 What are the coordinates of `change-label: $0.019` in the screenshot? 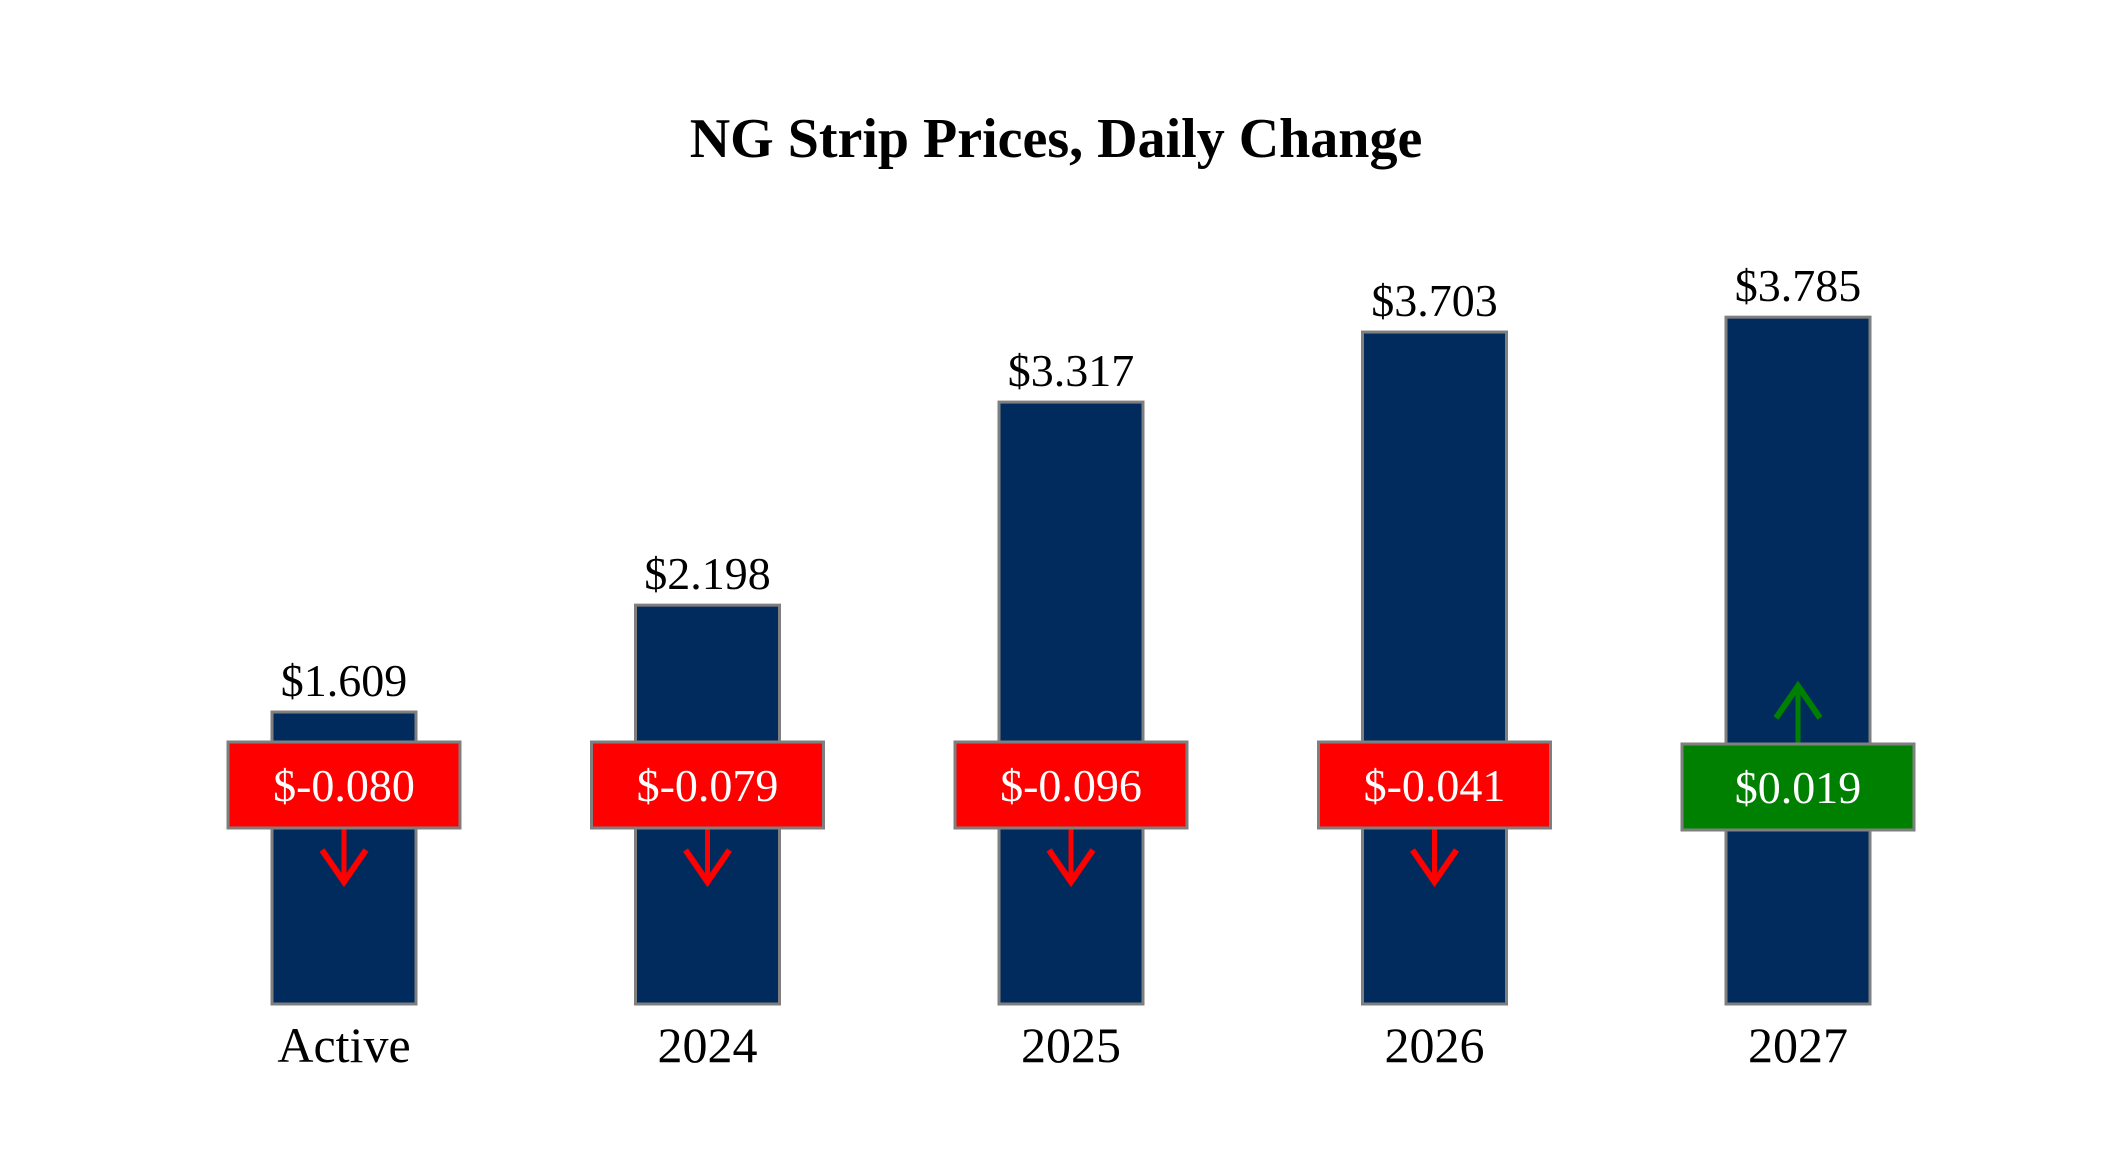 It's located at (1798, 787).